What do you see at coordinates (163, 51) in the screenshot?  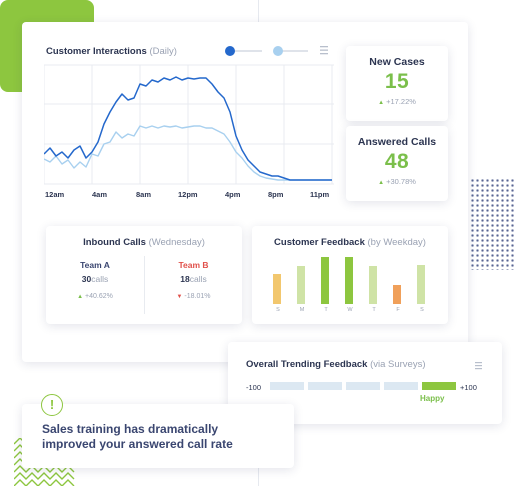 I see `chart-title-sub: (Daily)` at bounding box center [163, 51].